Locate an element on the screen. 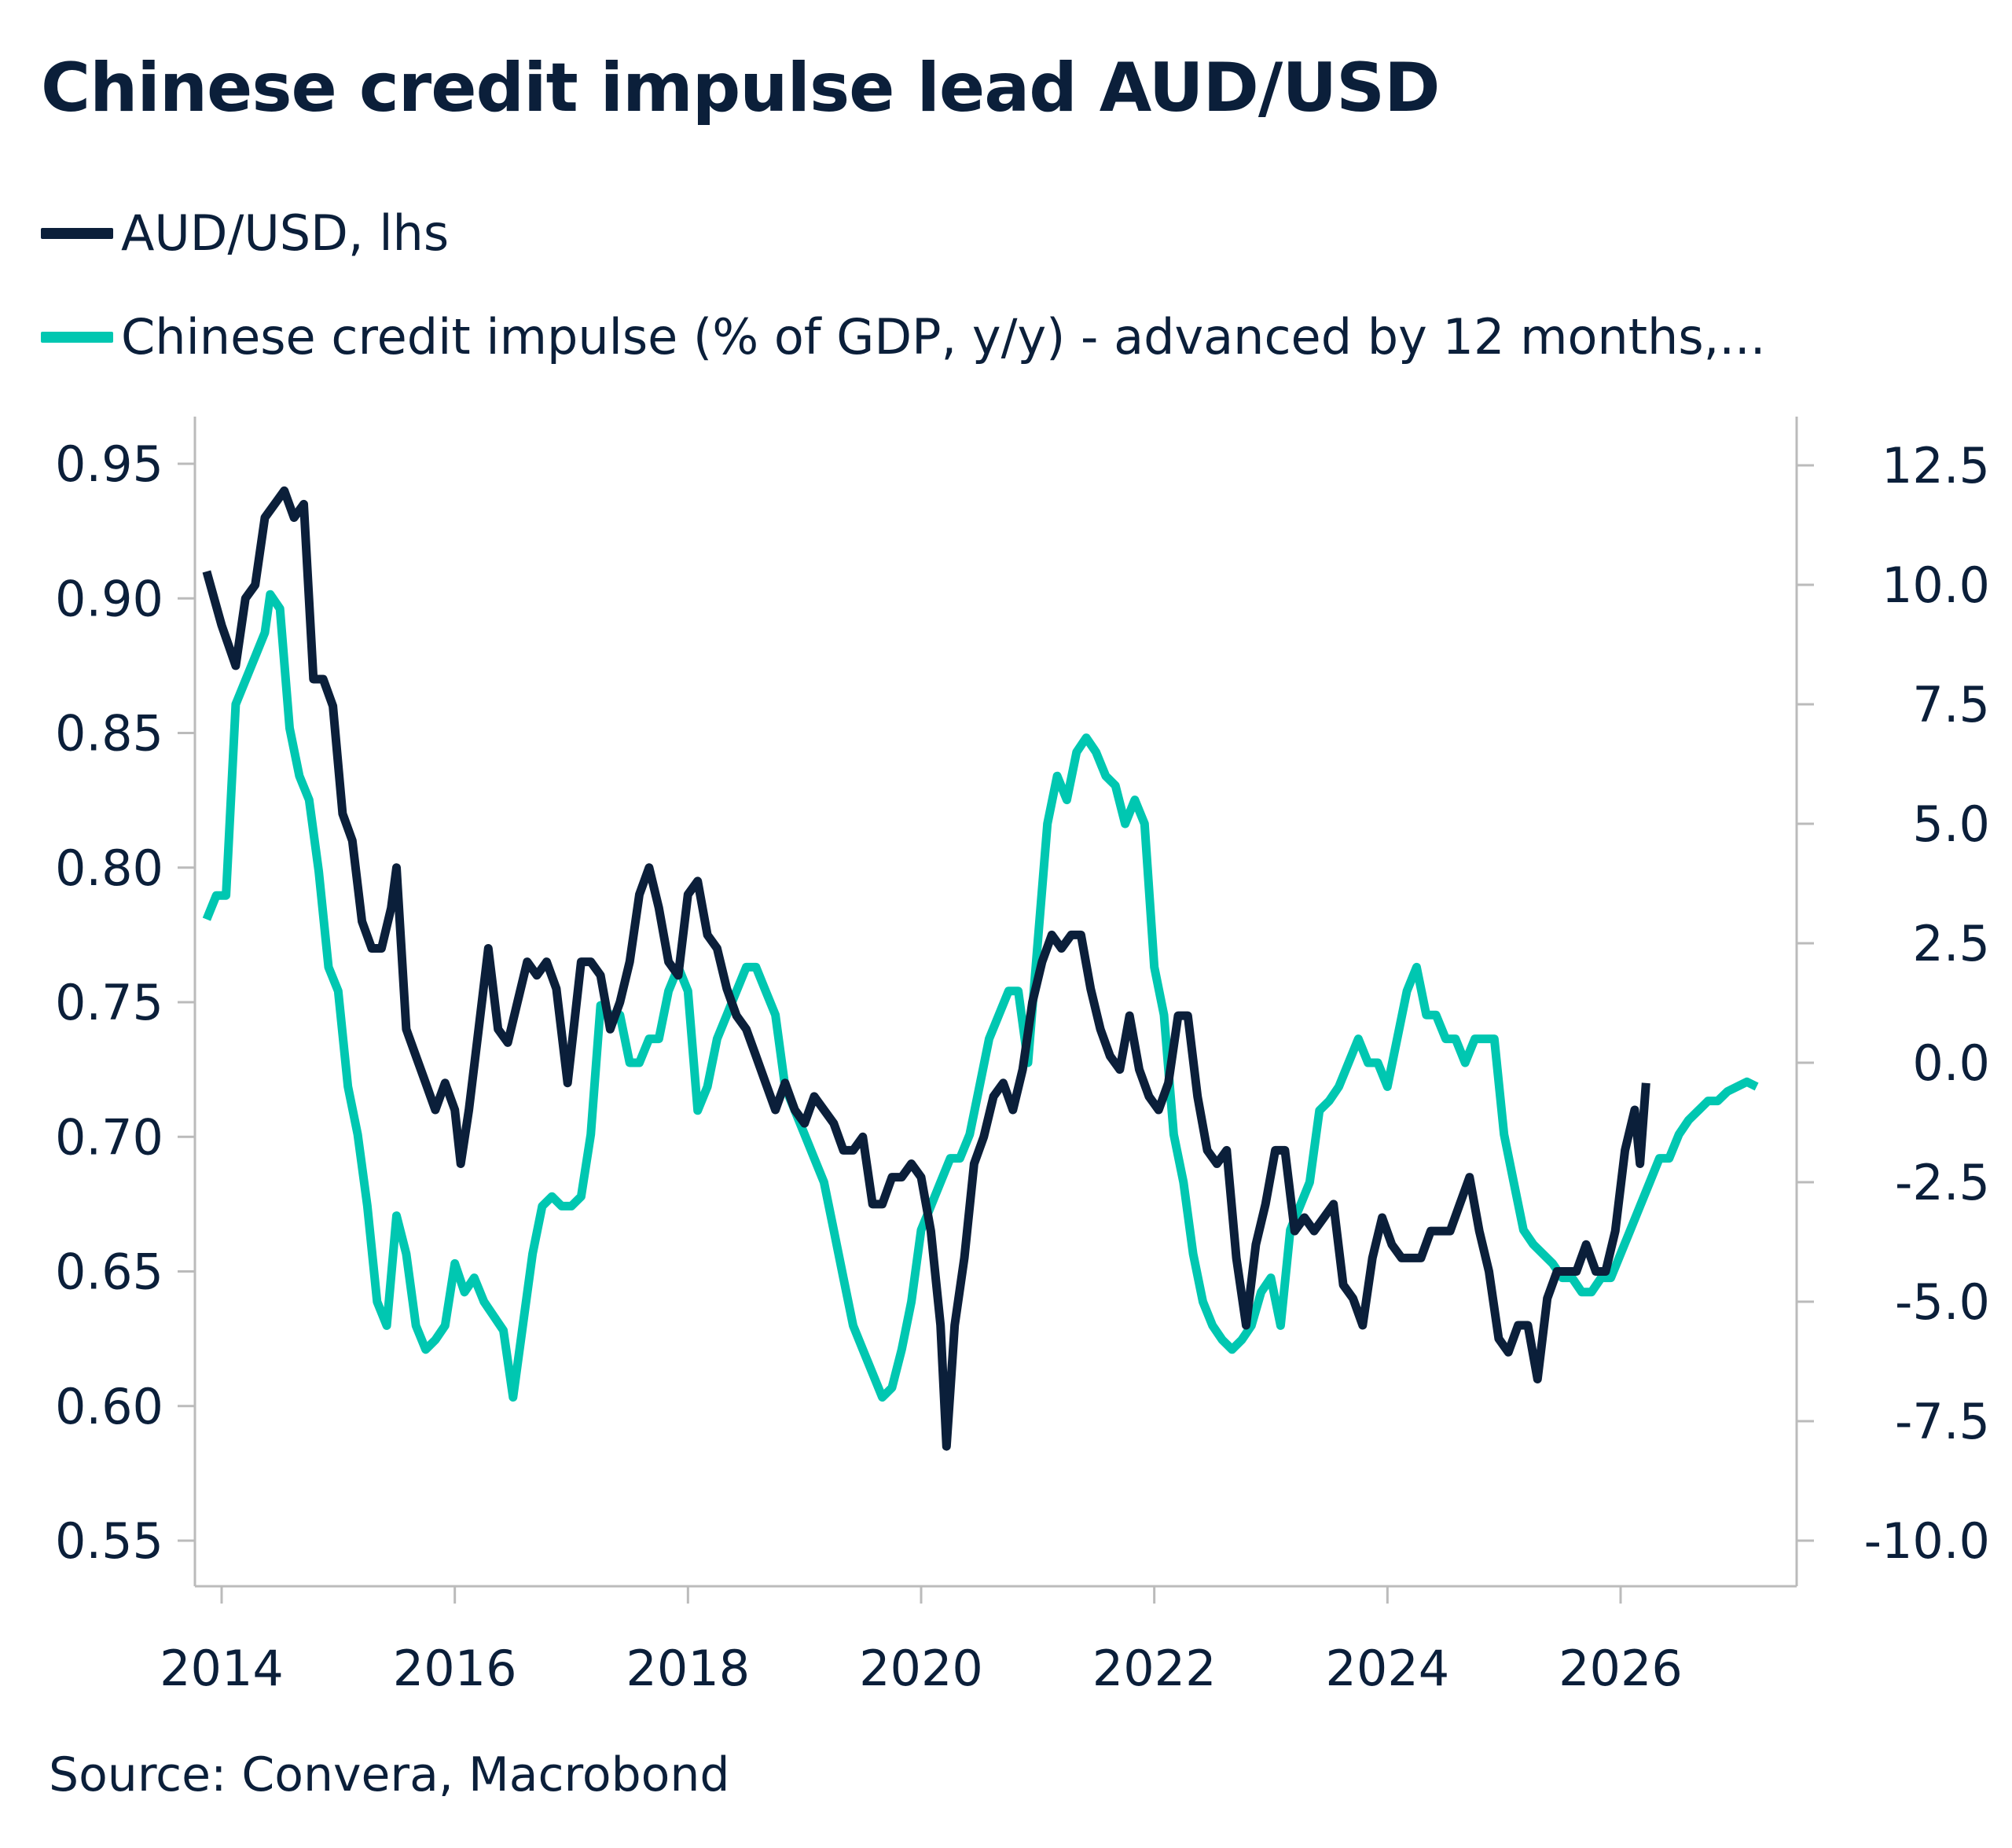 This screenshot has width=2012, height=1848. right-tick-label: -10.0 is located at coordinates (1927, 1541).